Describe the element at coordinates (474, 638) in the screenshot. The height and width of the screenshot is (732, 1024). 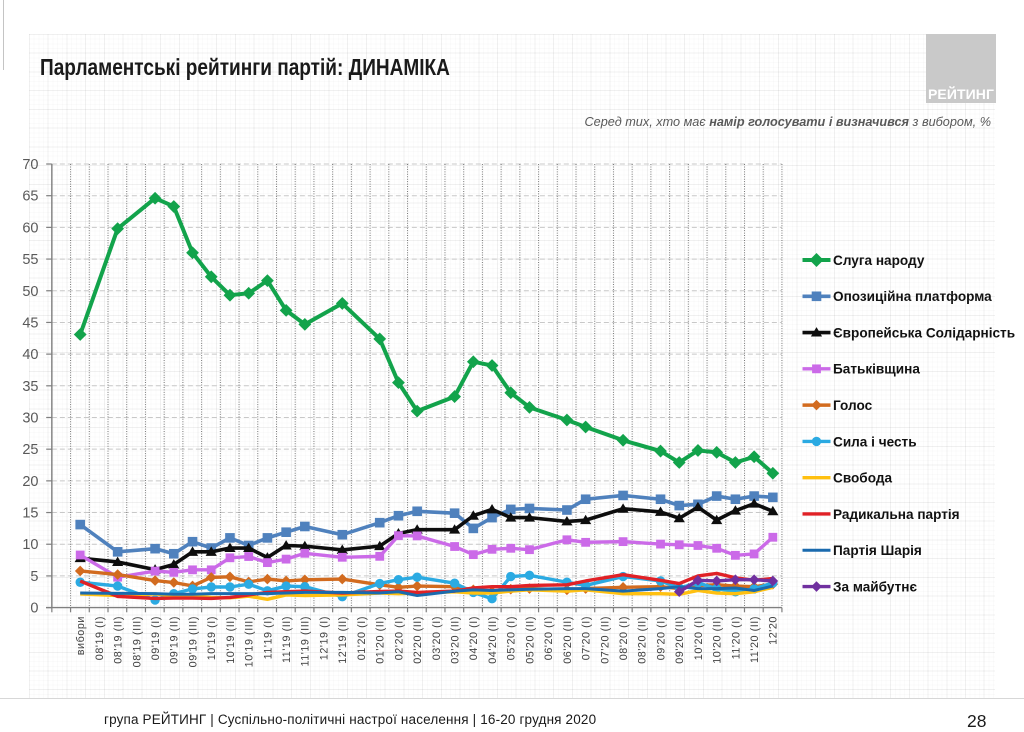
I see `svg-text: 04'20 (I)` at that location.